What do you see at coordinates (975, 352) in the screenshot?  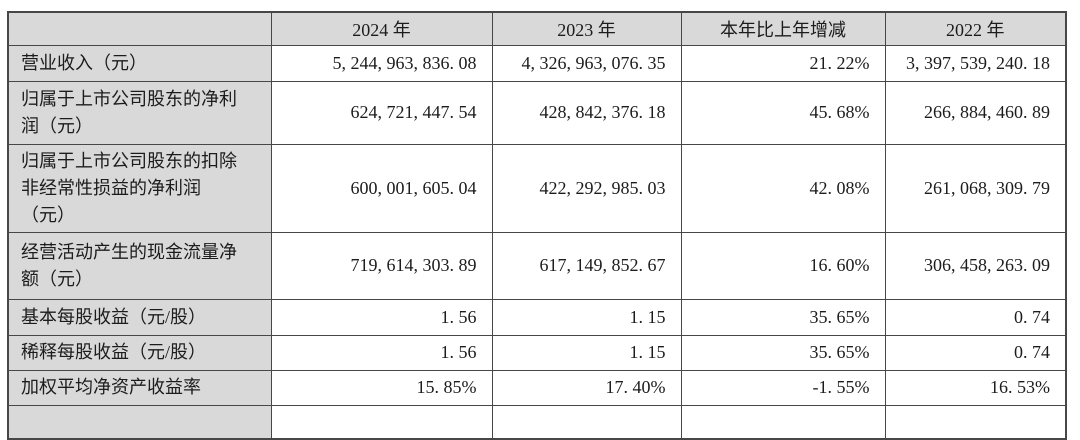 I see `diluted-eps-2022: 0. 74` at bounding box center [975, 352].